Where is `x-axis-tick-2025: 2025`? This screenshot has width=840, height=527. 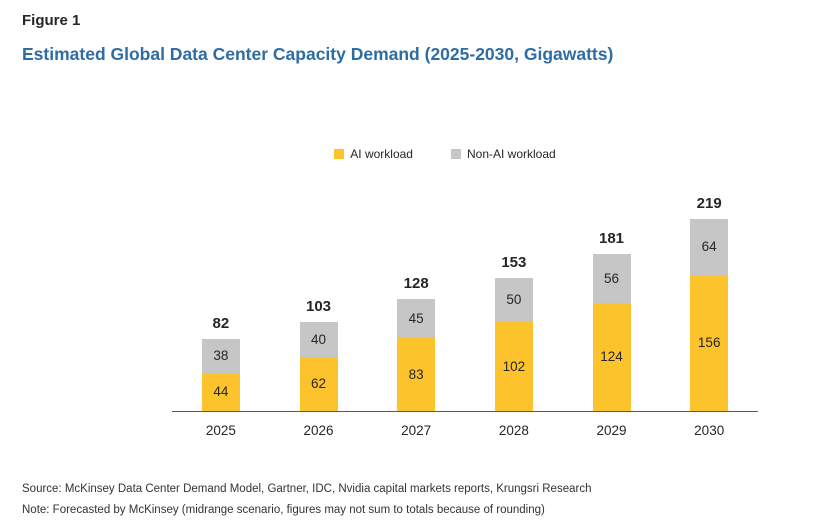
x-axis-tick-2025: 2025 is located at coordinates (220, 430).